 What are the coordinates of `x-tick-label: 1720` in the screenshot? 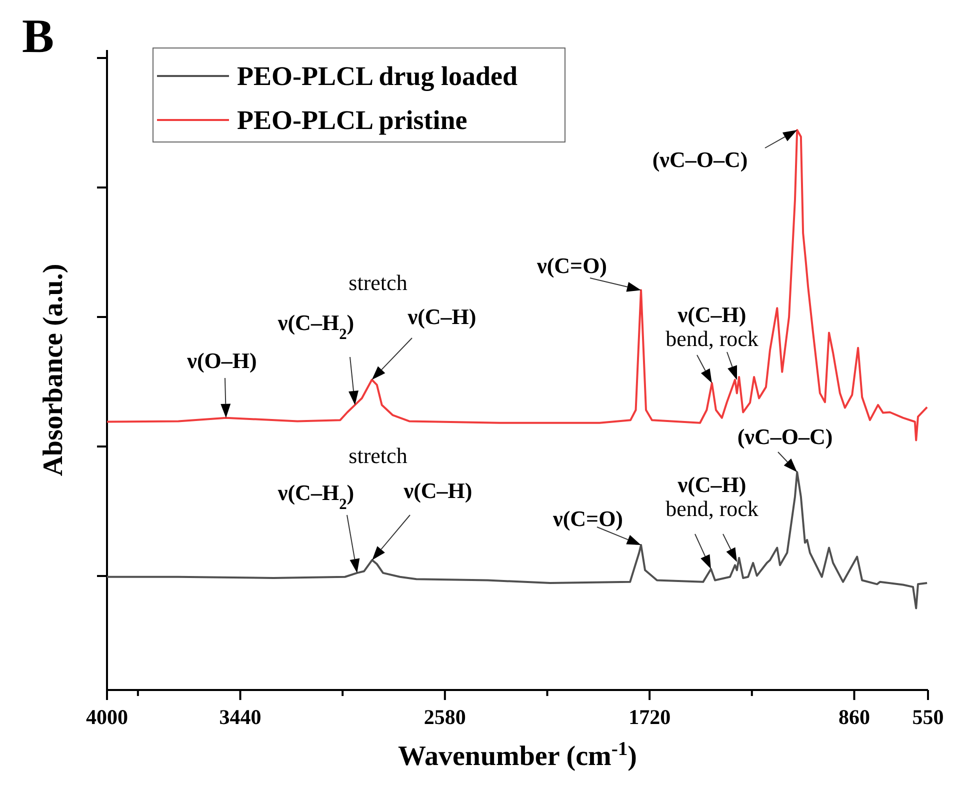 It's located at (649, 717).